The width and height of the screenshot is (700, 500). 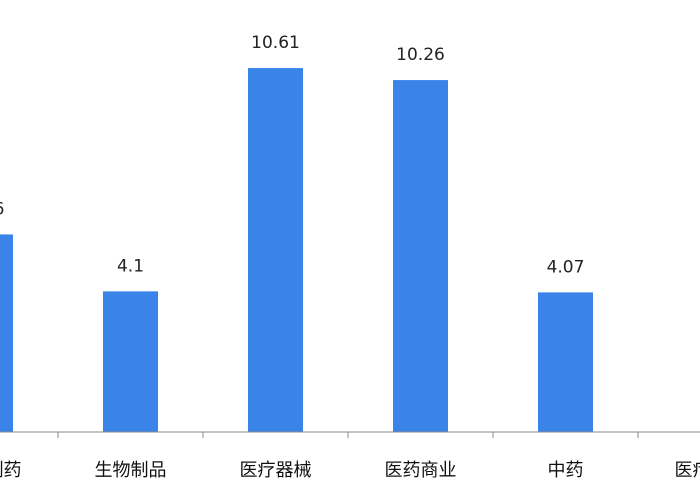 What do you see at coordinates (11, 470) in the screenshot?
I see `category-label: 化学制药` at bounding box center [11, 470].